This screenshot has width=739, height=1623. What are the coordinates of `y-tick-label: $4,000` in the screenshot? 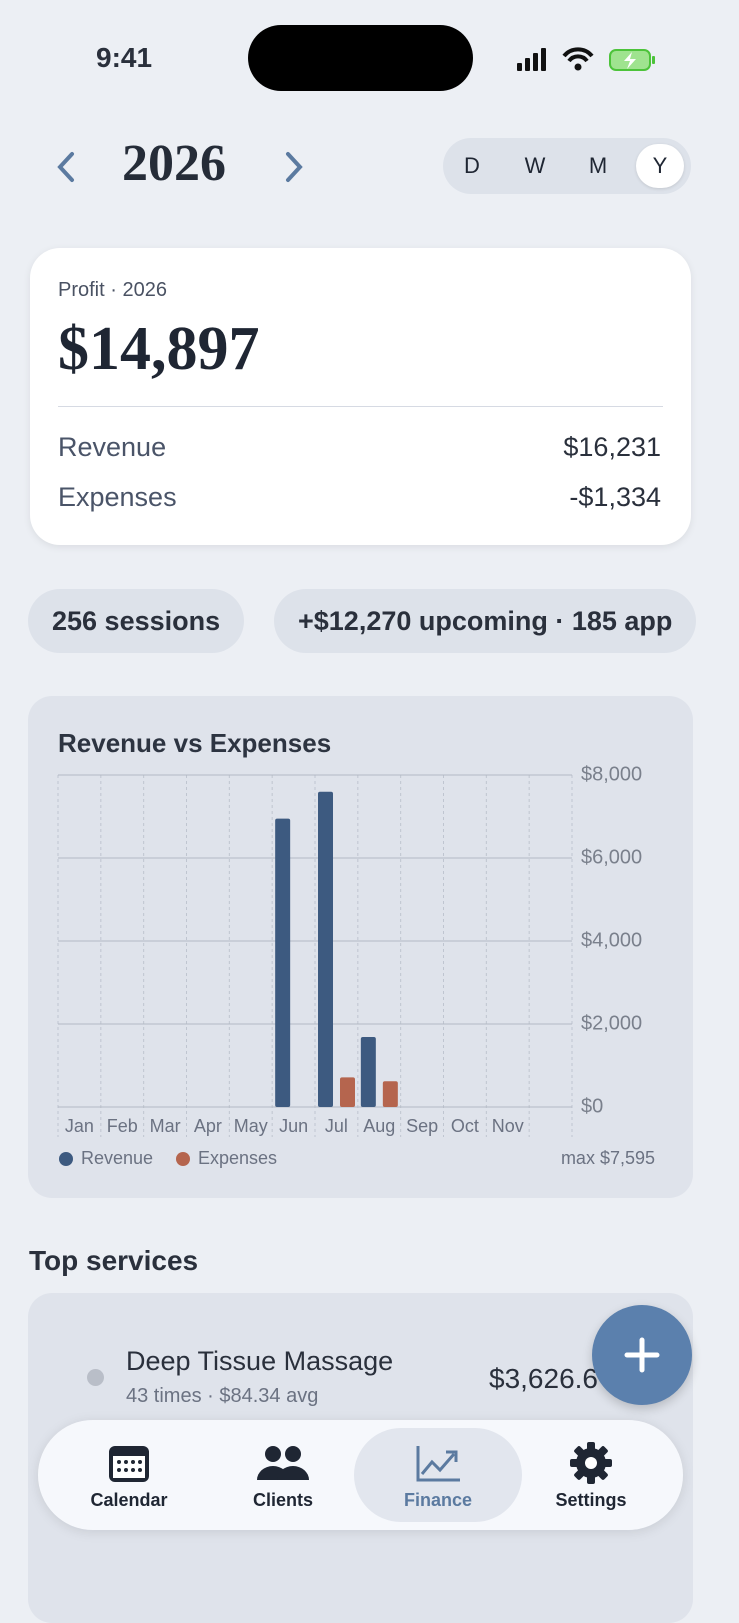 It's located at (611, 940).